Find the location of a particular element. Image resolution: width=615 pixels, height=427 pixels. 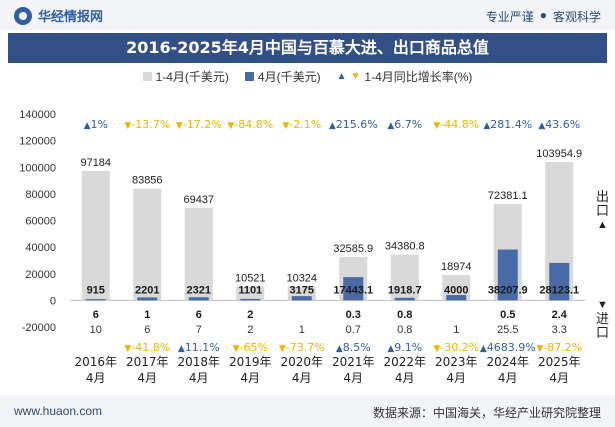

x-tick-label-year: 2019年 is located at coordinates (250, 362).